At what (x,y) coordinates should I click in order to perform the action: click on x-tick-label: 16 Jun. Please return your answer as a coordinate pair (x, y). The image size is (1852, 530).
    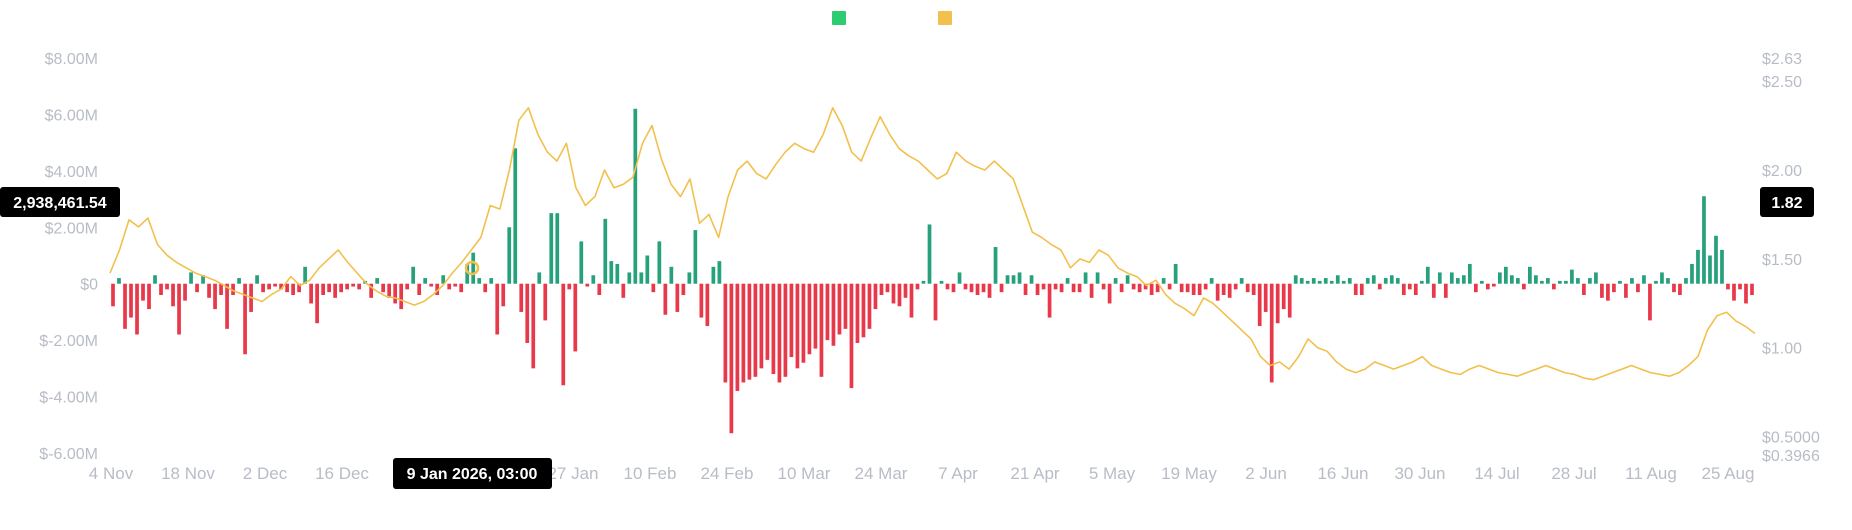
    Looking at the image, I should click on (1342, 473).